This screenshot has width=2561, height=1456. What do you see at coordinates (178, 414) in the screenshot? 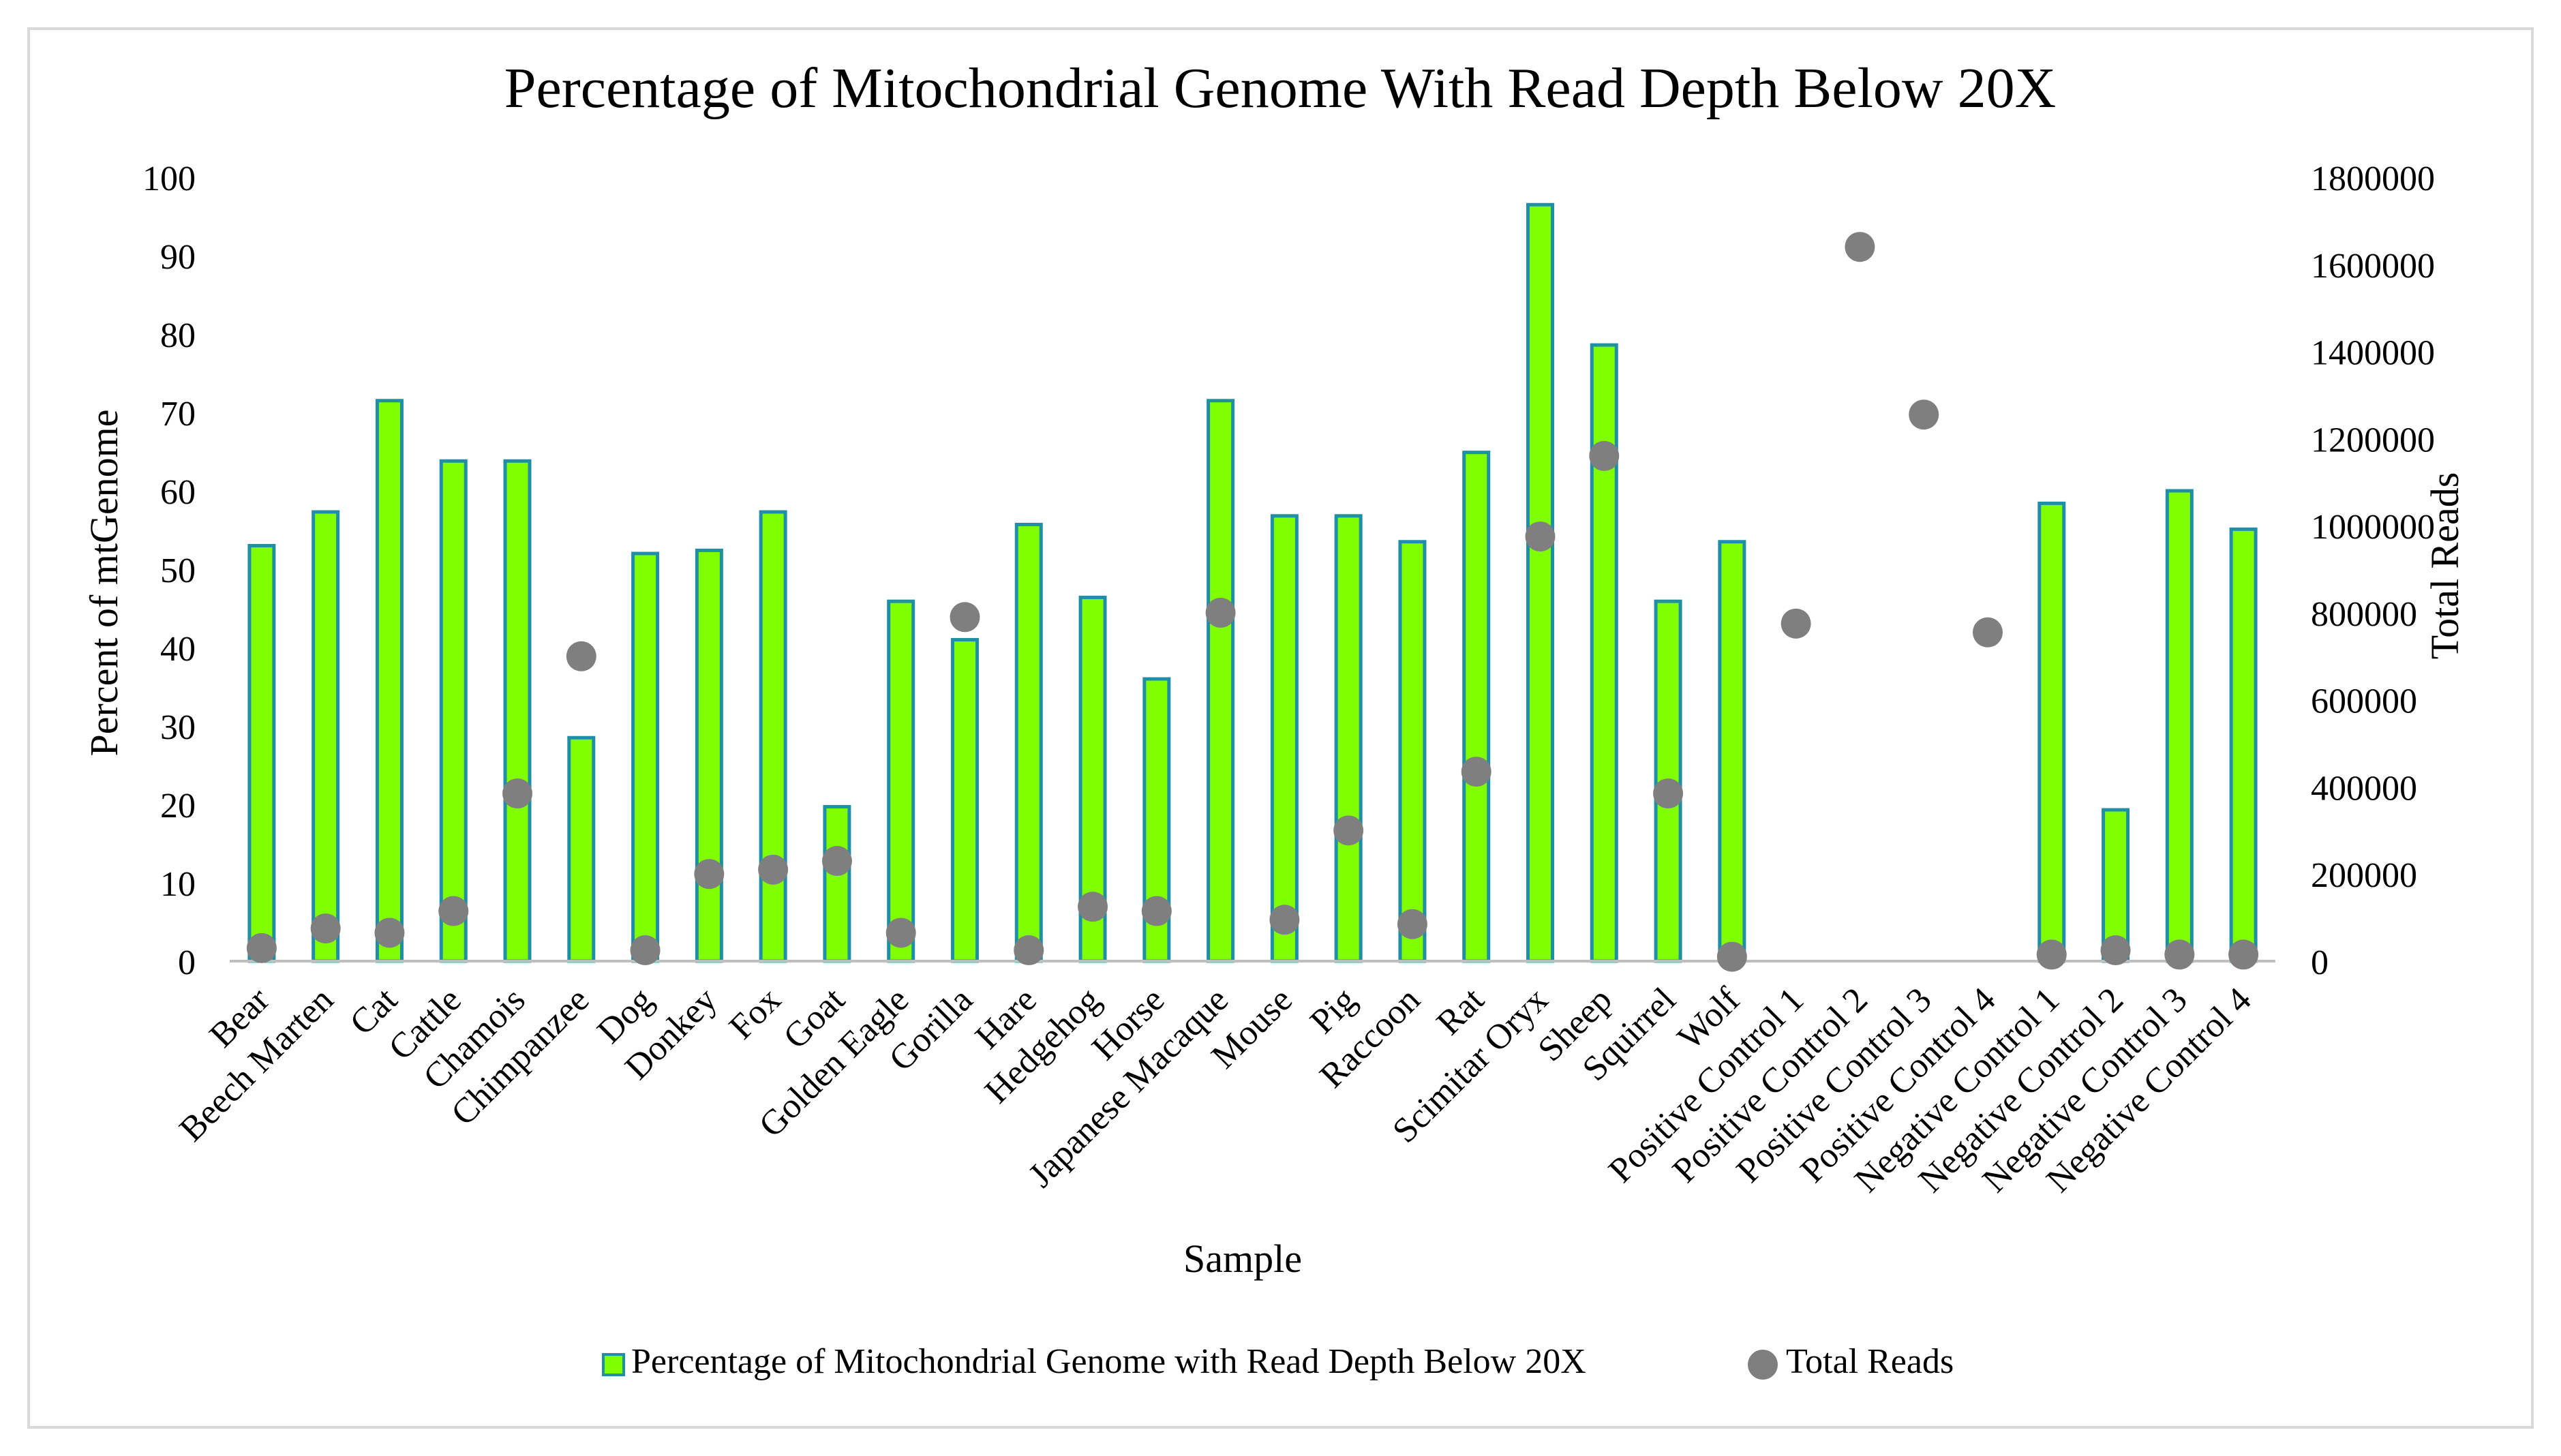
I see `y-tick-label: 70` at bounding box center [178, 414].